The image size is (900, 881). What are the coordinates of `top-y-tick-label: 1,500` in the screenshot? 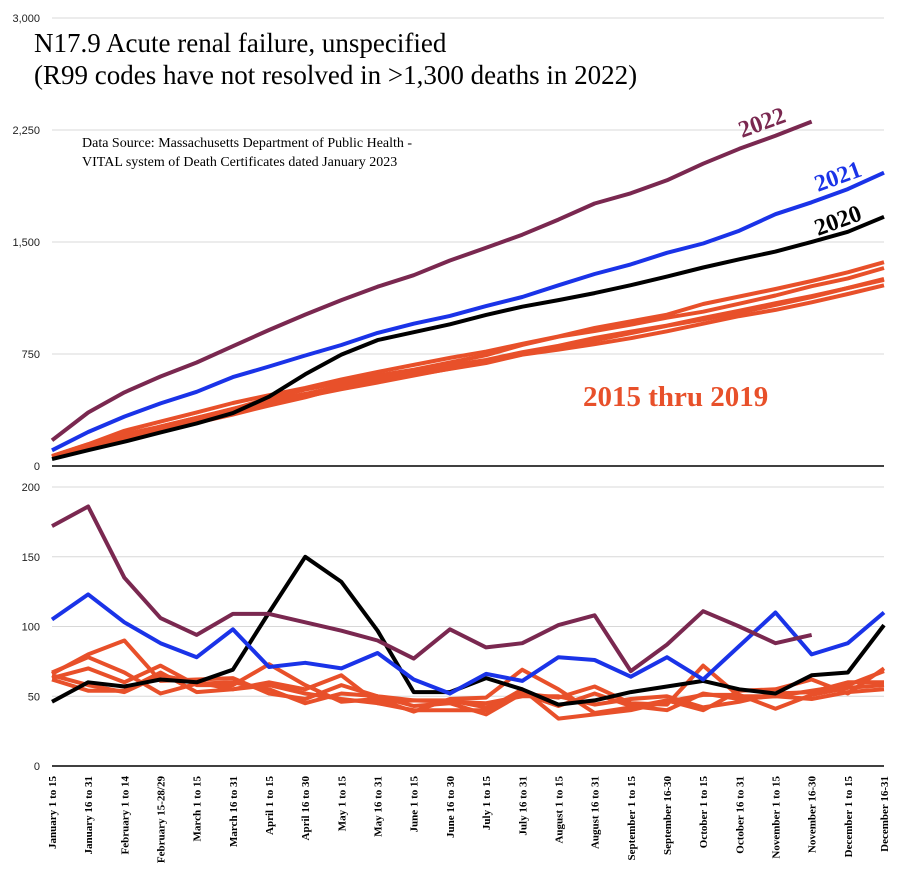 It's located at (26, 243).